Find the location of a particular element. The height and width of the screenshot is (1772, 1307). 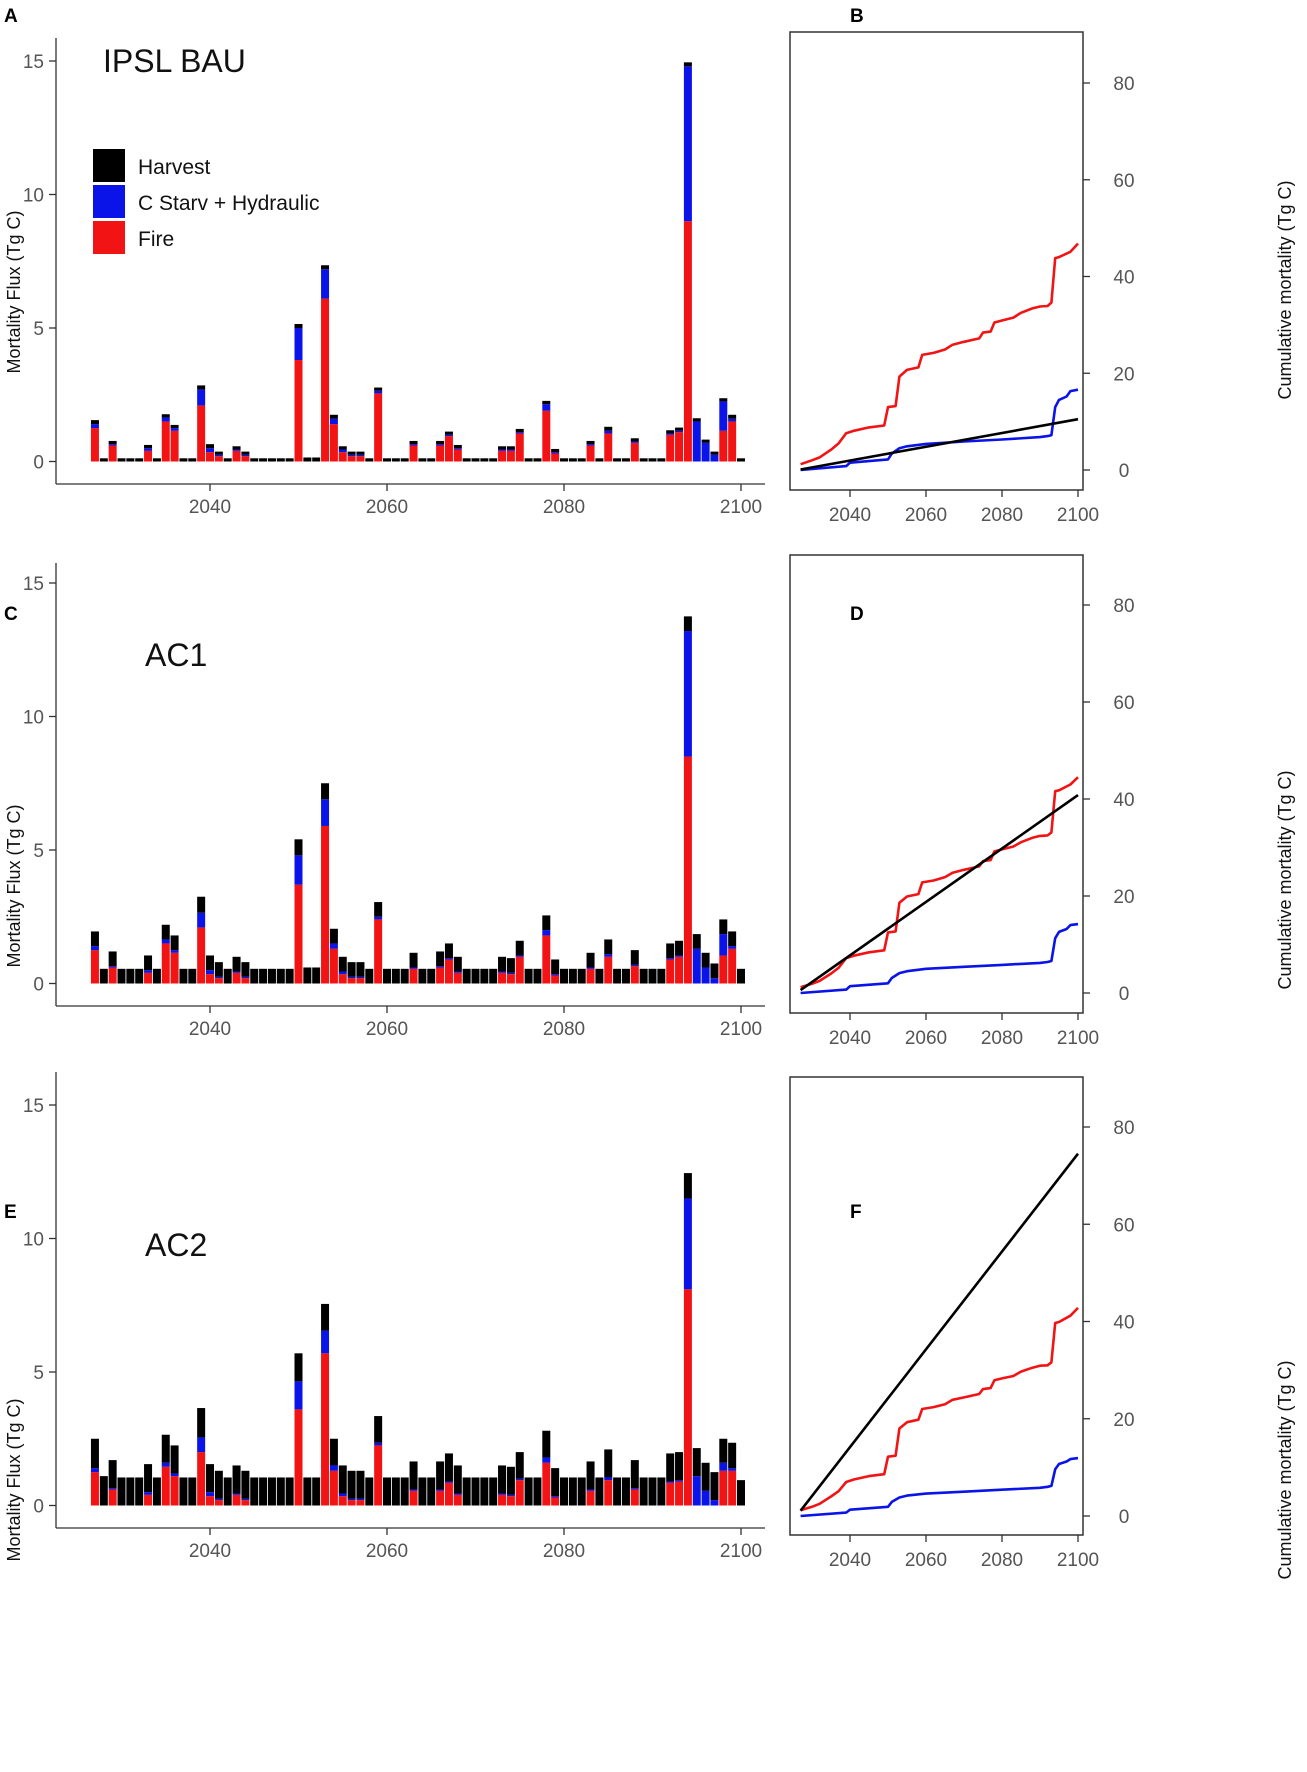

bar-c-harvest-2051 is located at coordinates (307, 975).